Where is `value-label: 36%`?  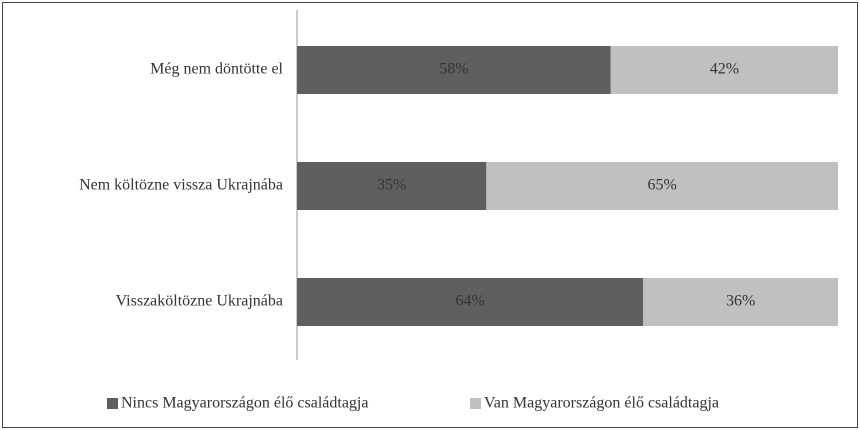
value-label: 36% is located at coordinates (740, 301).